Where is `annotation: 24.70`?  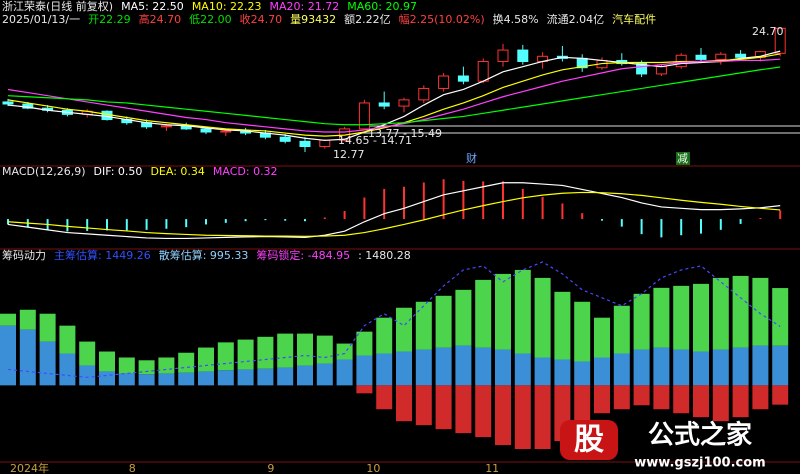
annotation: 24.70 is located at coordinates (768, 31).